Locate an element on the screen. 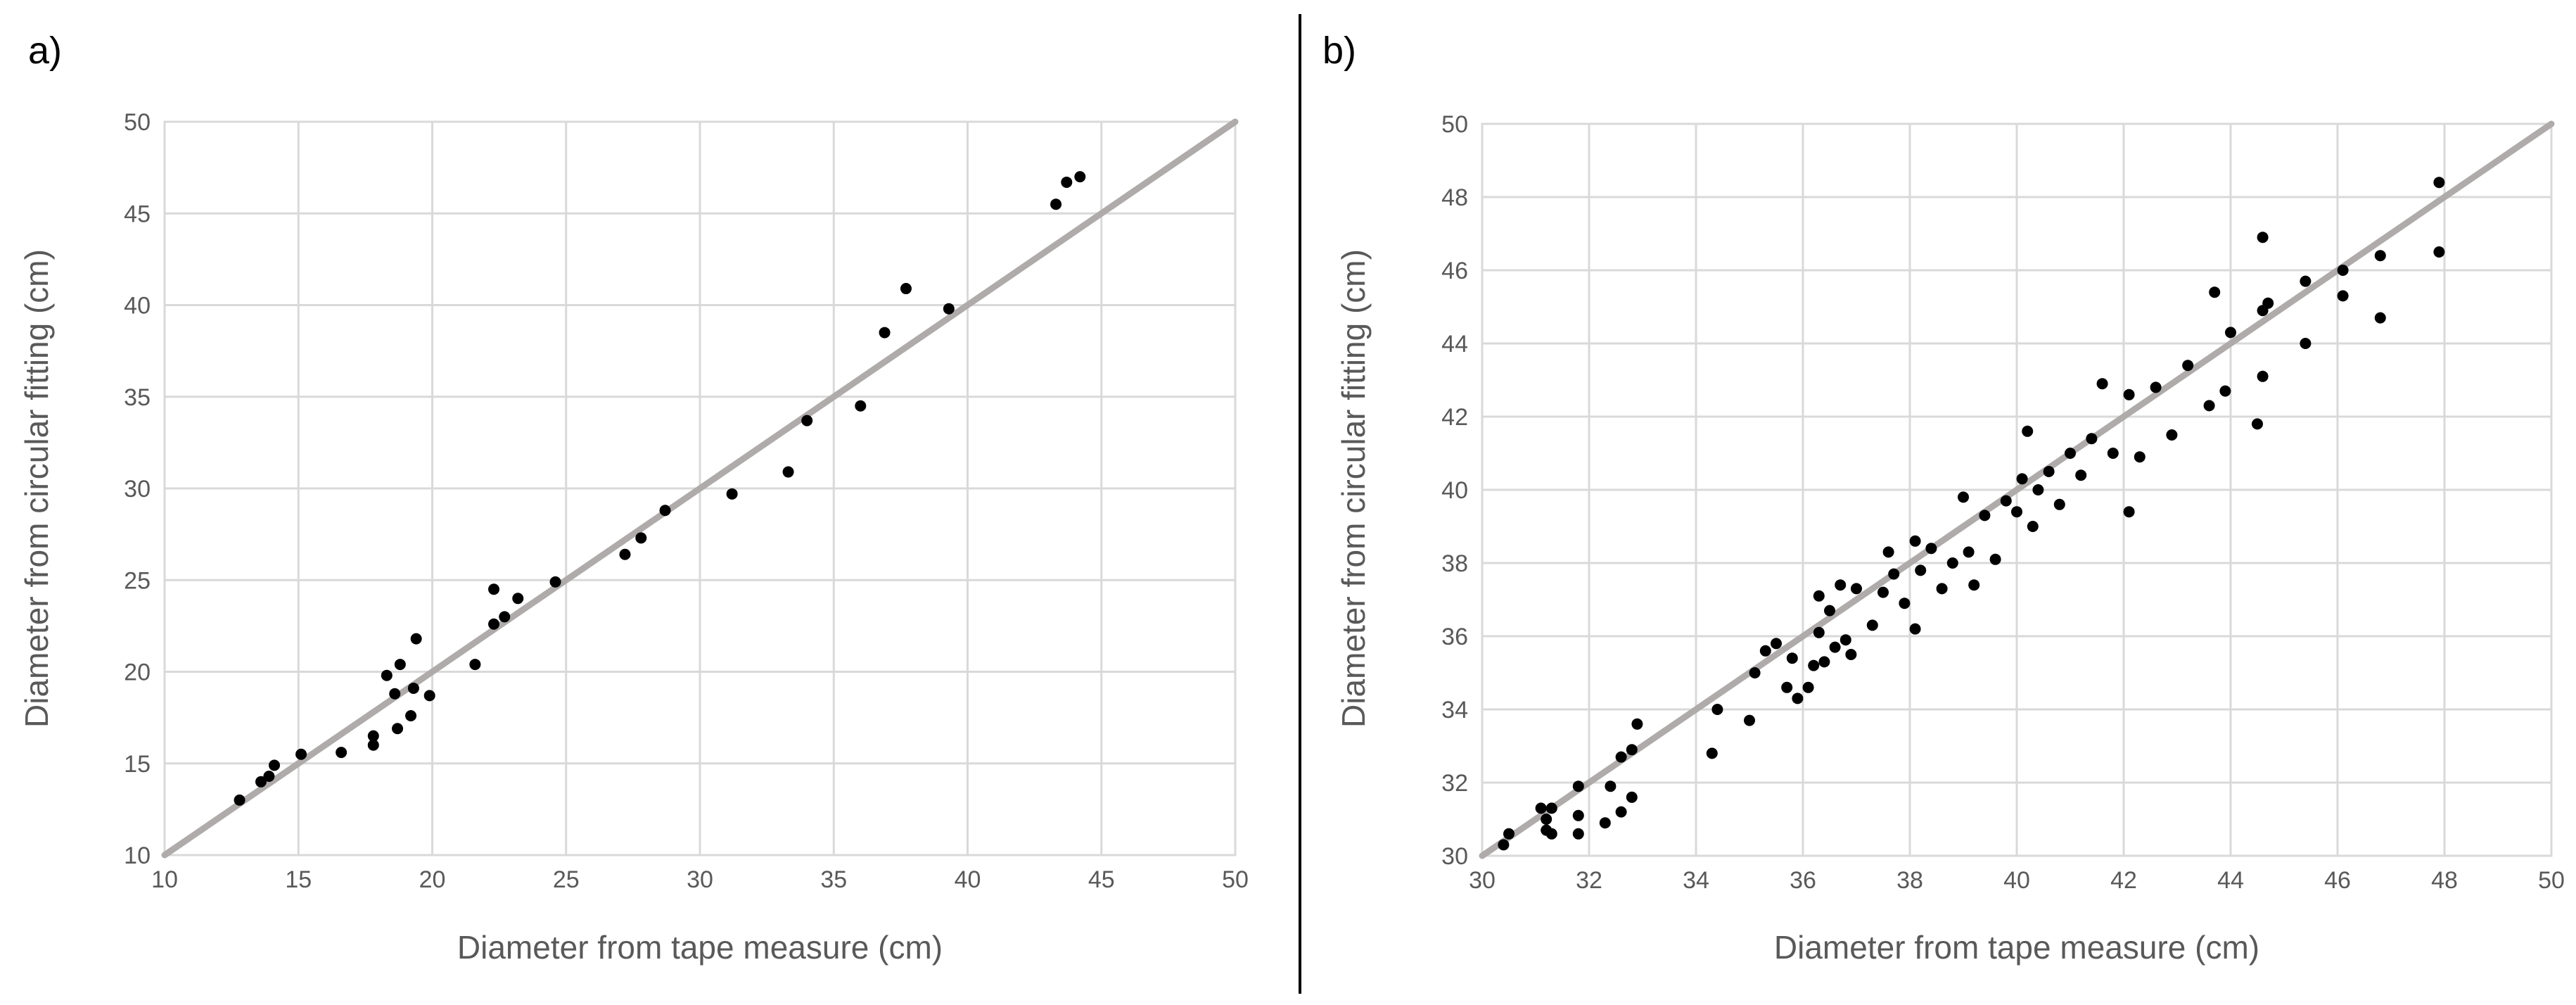  panel-a-x-tick-label: 15 is located at coordinates (298, 879).